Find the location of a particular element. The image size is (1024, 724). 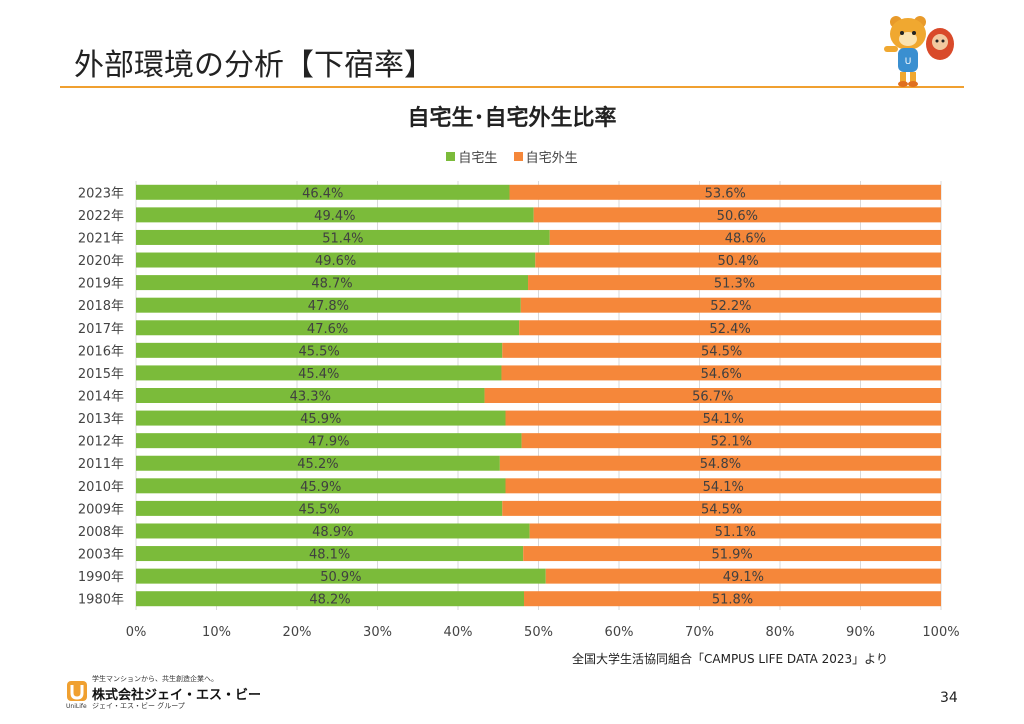

data-label-home: 48.7% is located at coordinates (331, 284).